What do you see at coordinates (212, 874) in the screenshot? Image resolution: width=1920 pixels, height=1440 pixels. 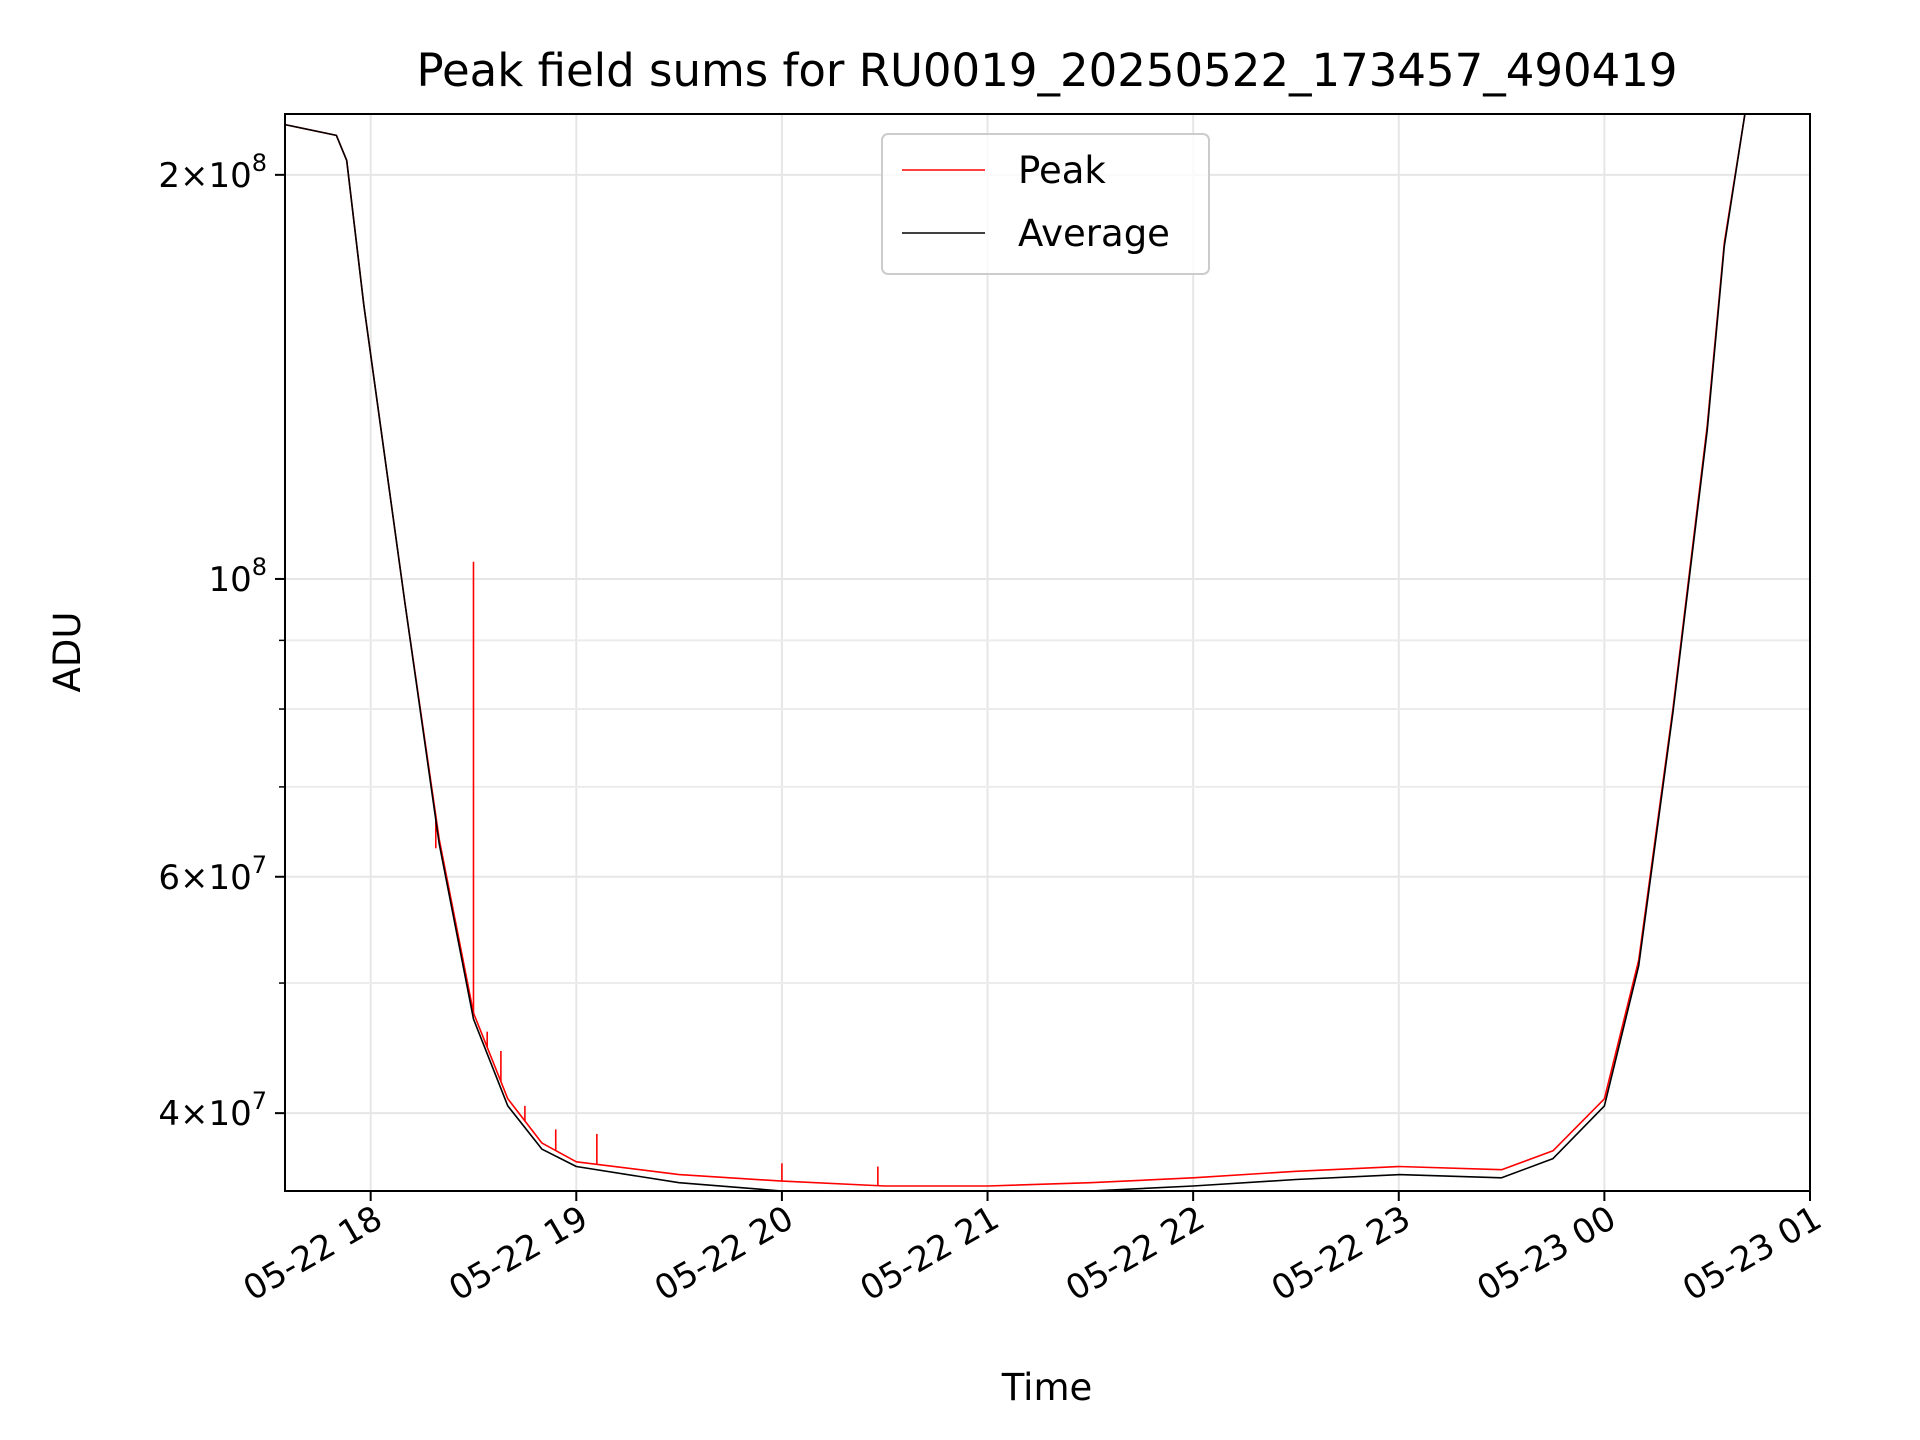 I see `y-tick-label: 6×107` at bounding box center [212, 874].